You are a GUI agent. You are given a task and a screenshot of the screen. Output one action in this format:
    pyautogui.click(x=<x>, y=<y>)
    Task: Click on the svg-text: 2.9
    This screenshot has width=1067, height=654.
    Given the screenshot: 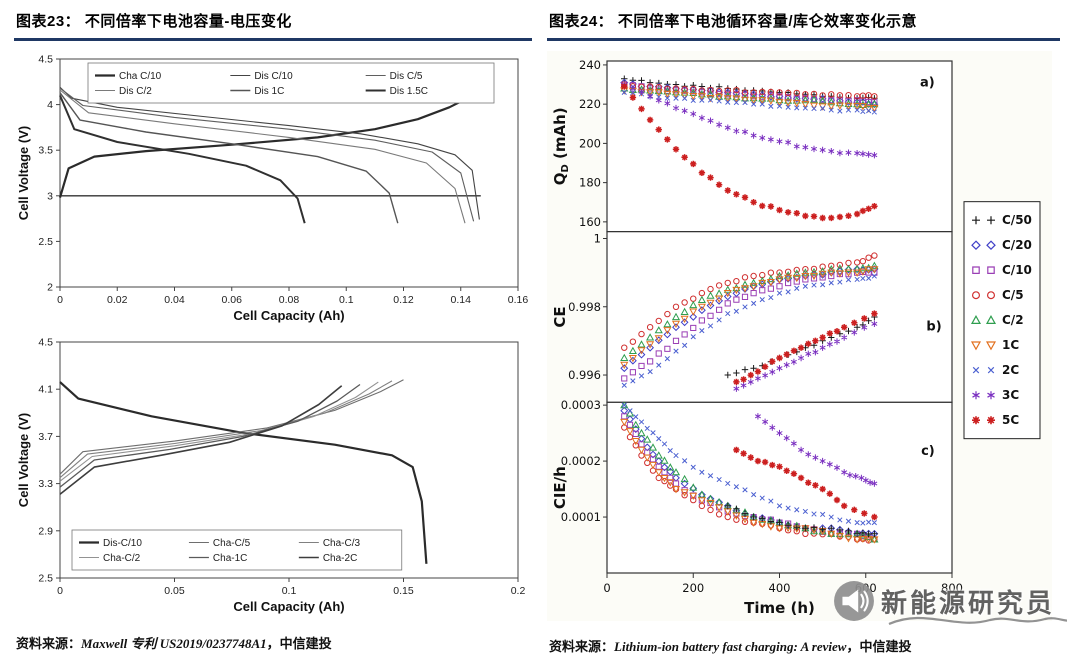 What is the action you would take?
    pyautogui.click(x=45, y=531)
    